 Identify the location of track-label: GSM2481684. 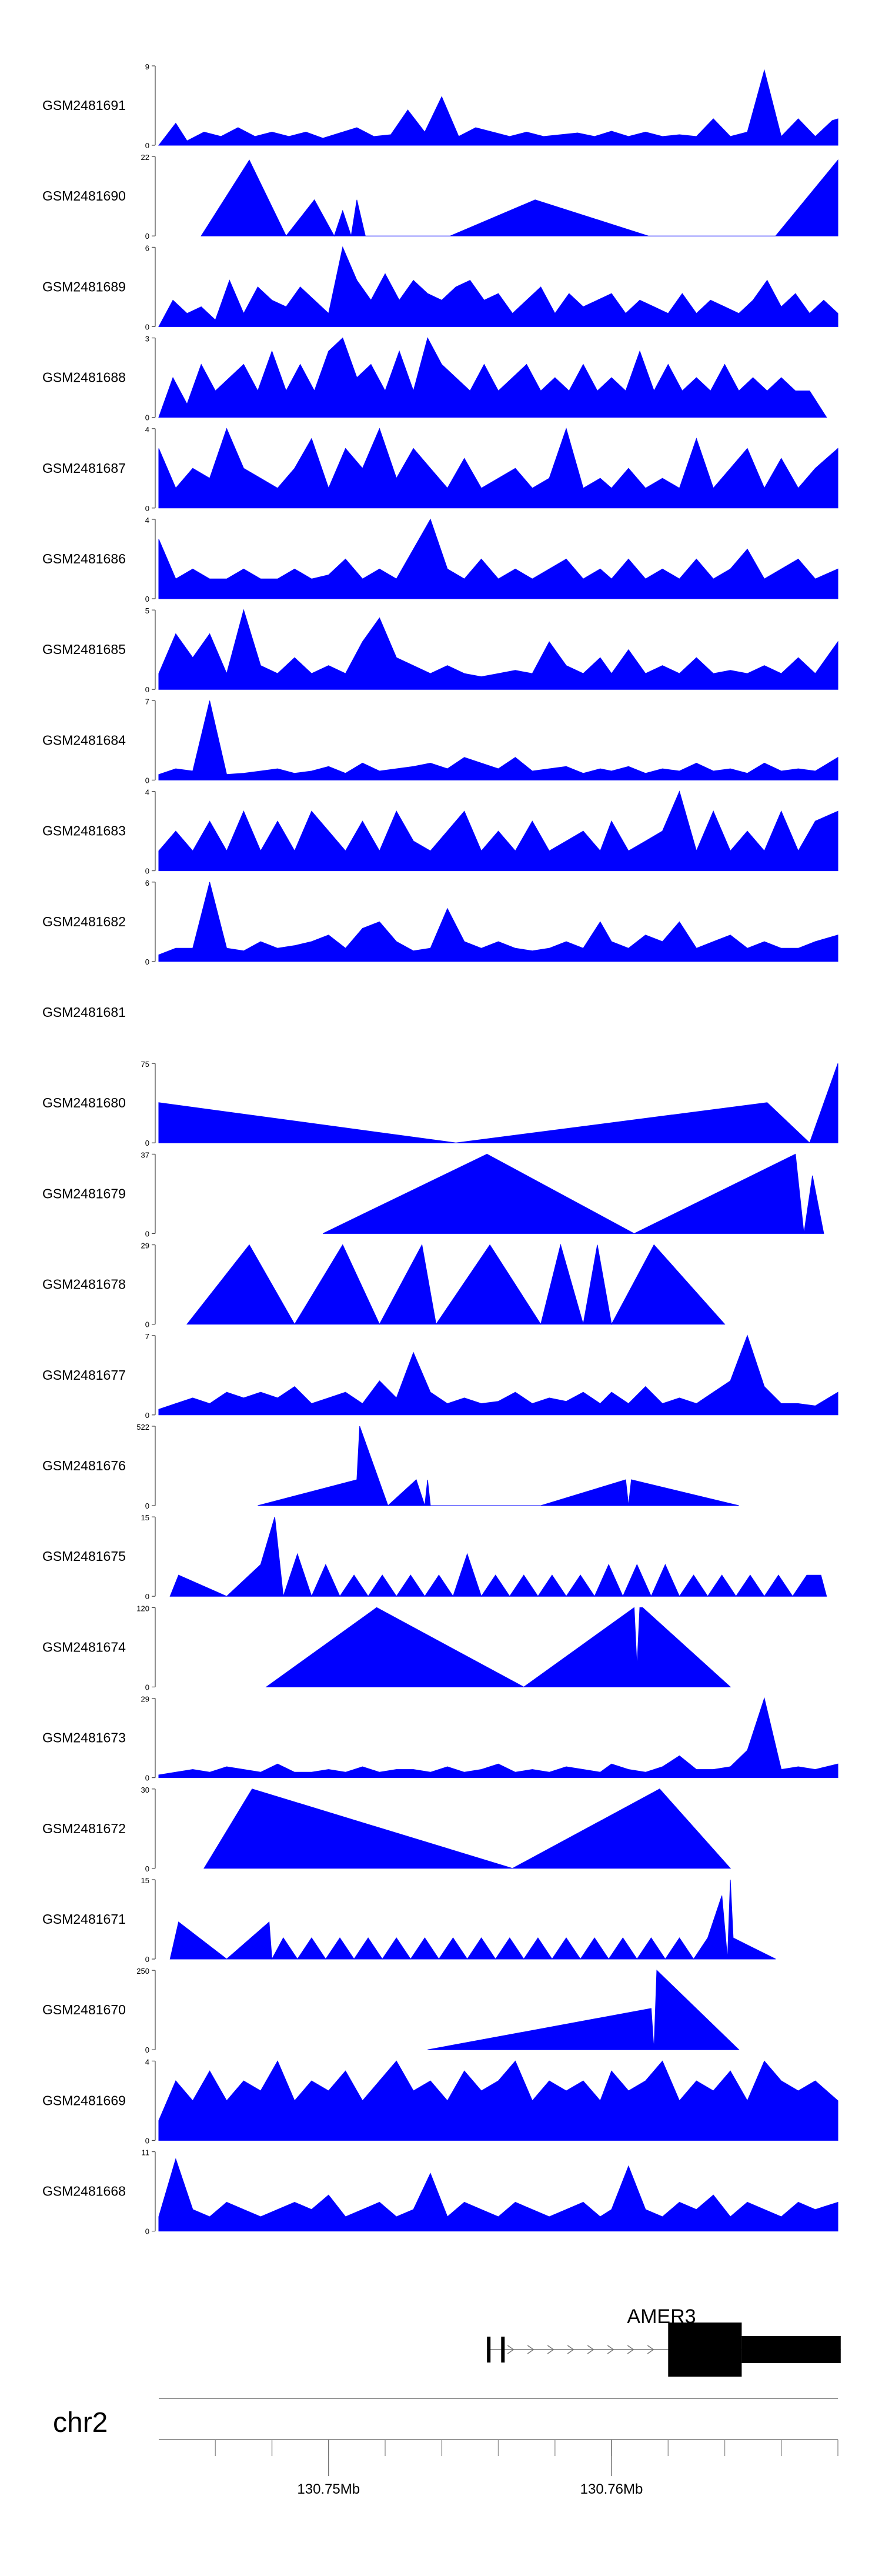
(84, 740).